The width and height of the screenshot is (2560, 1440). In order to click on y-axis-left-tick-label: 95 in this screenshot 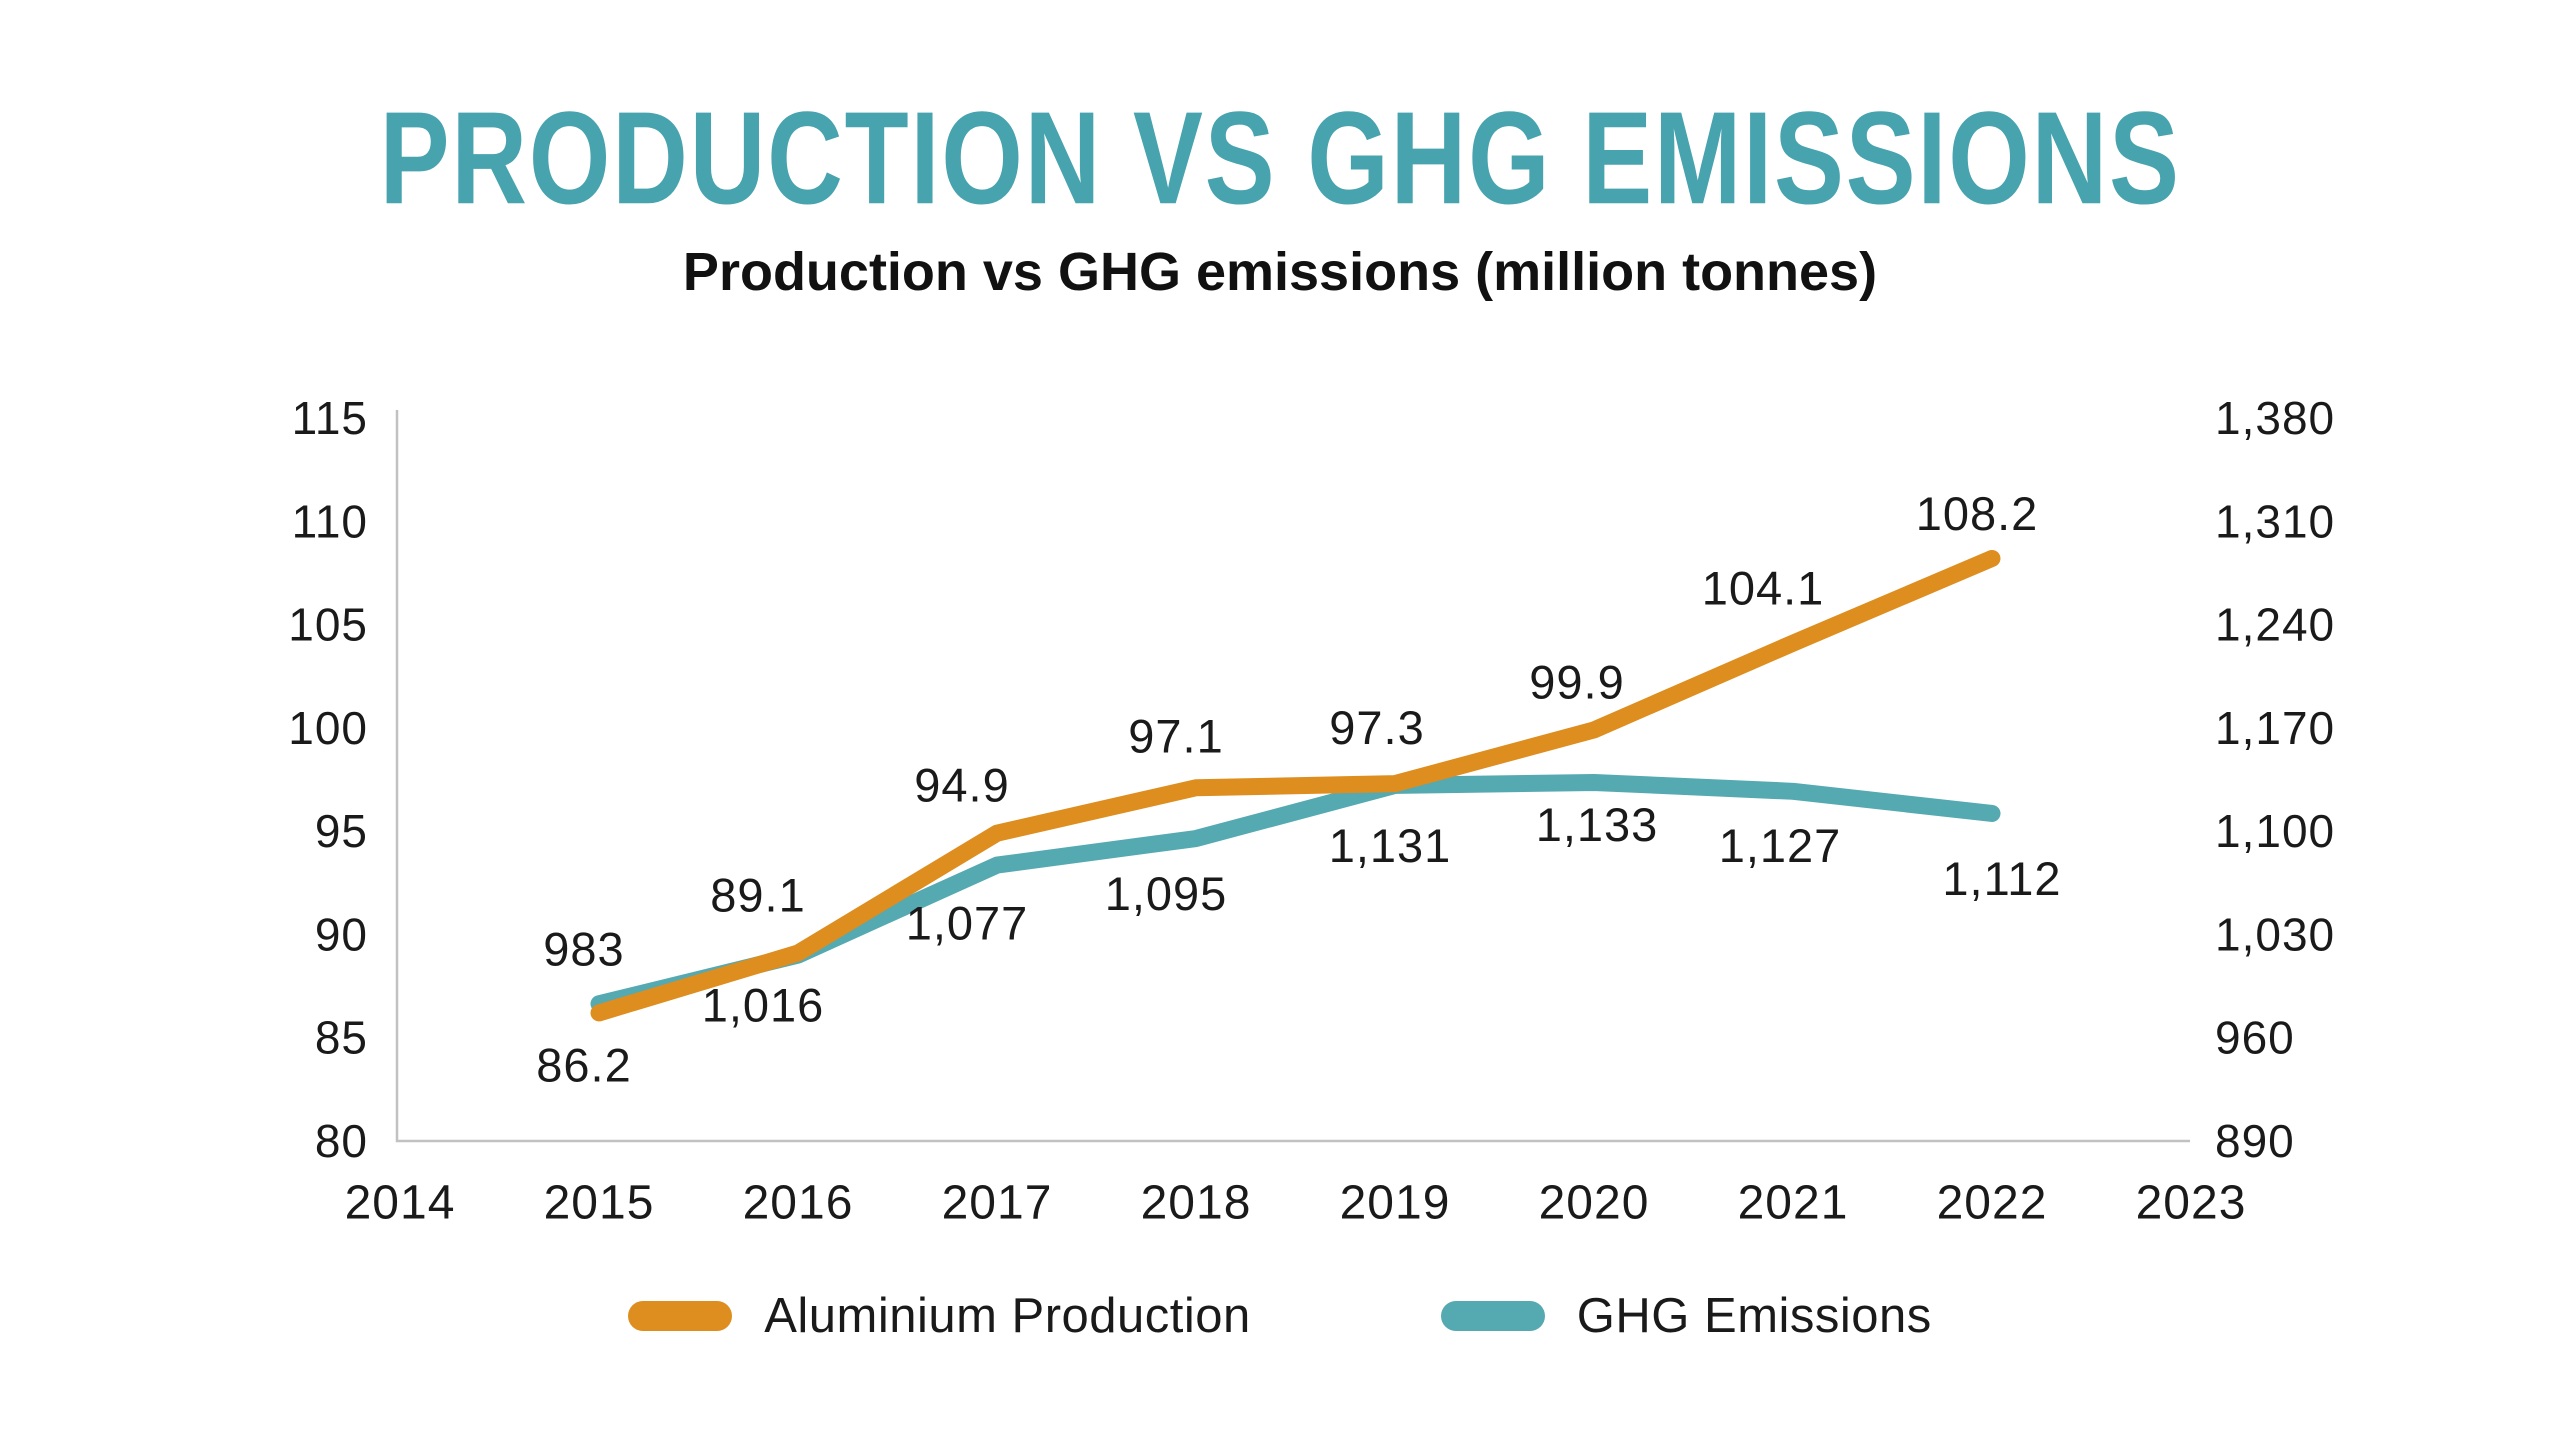, I will do `click(341, 831)`.